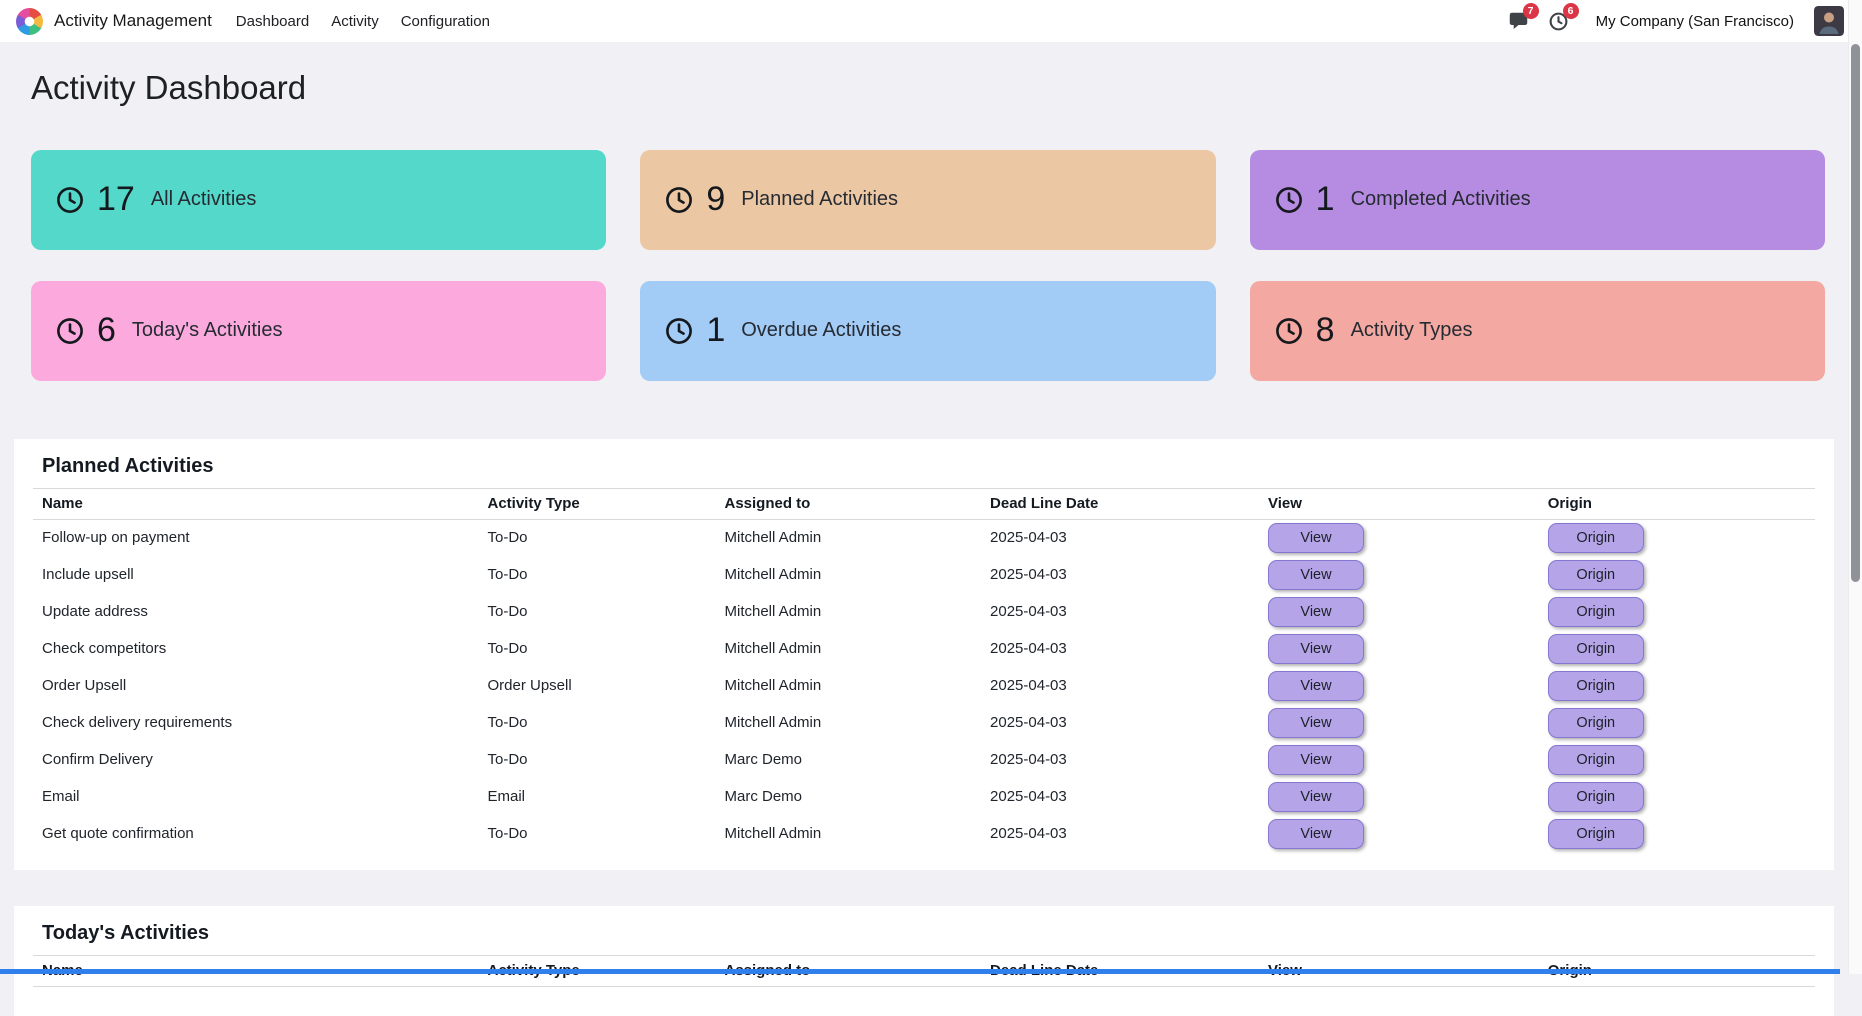  Describe the element at coordinates (84, 686) in the screenshot. I see `cell-name: Order Upsell` at that location.